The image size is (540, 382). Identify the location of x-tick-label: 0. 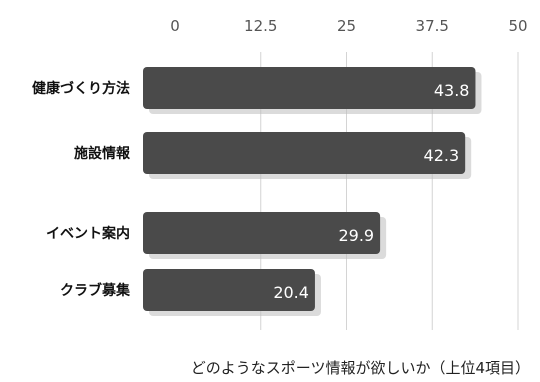
(175, 26).